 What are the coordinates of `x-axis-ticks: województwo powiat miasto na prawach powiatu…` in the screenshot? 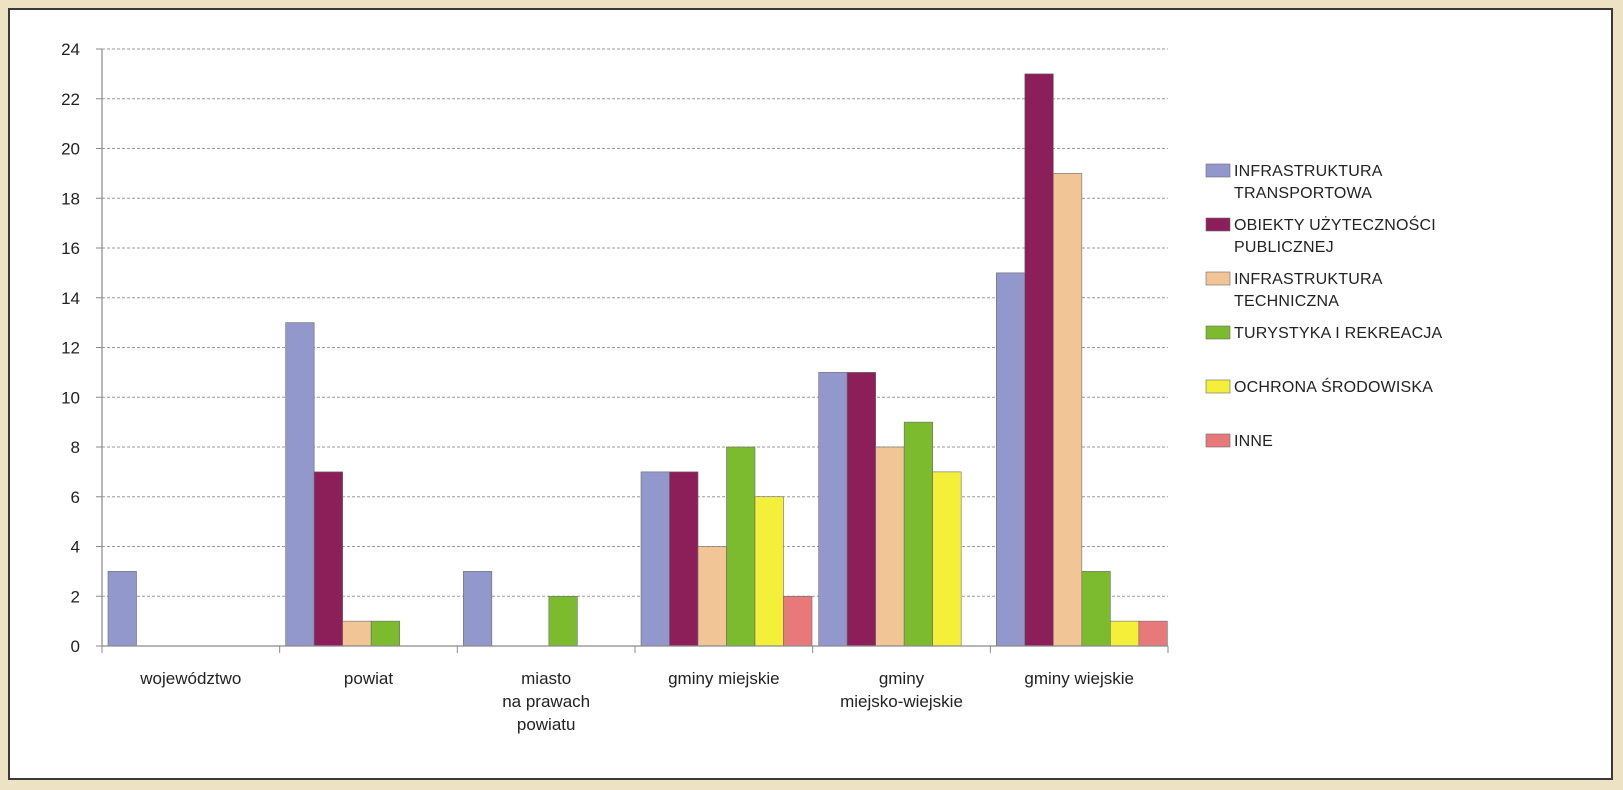 It's located at (636, 701).